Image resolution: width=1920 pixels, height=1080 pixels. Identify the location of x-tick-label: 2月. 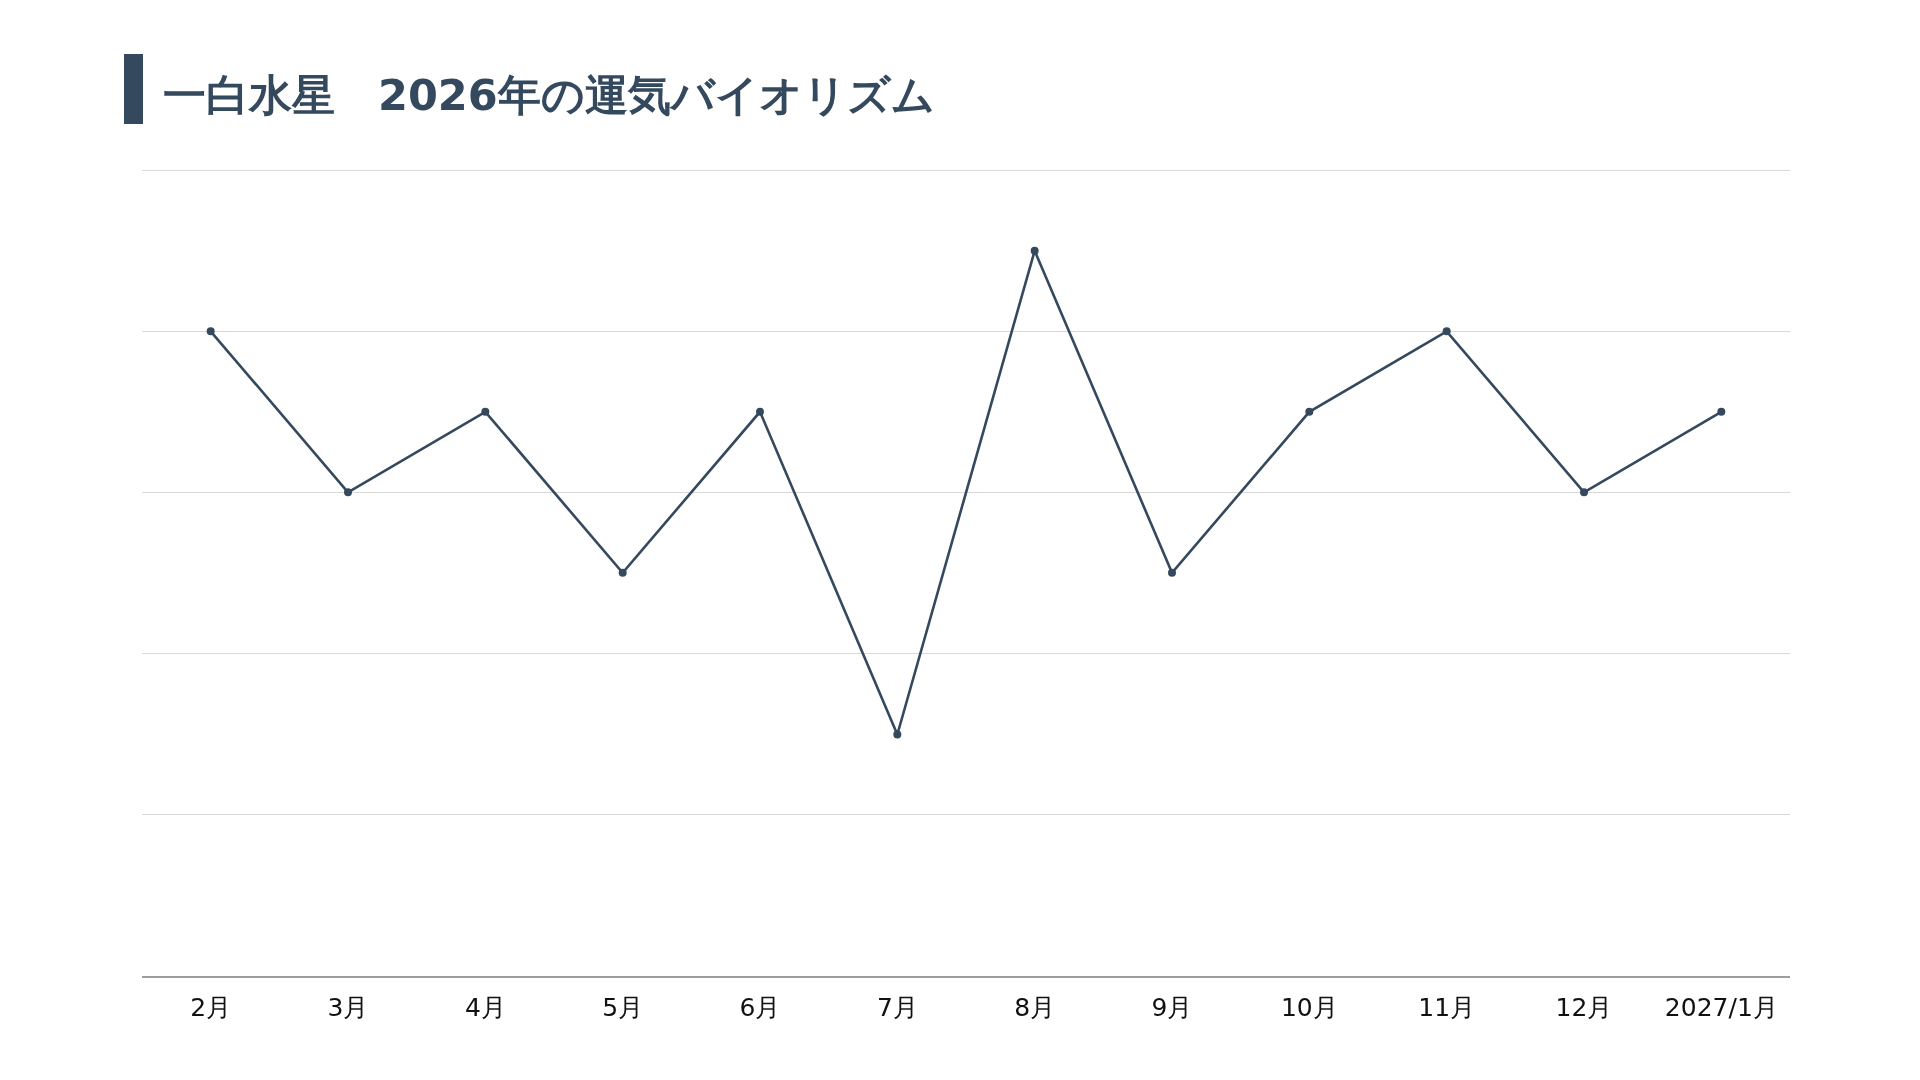
(211, 1007).